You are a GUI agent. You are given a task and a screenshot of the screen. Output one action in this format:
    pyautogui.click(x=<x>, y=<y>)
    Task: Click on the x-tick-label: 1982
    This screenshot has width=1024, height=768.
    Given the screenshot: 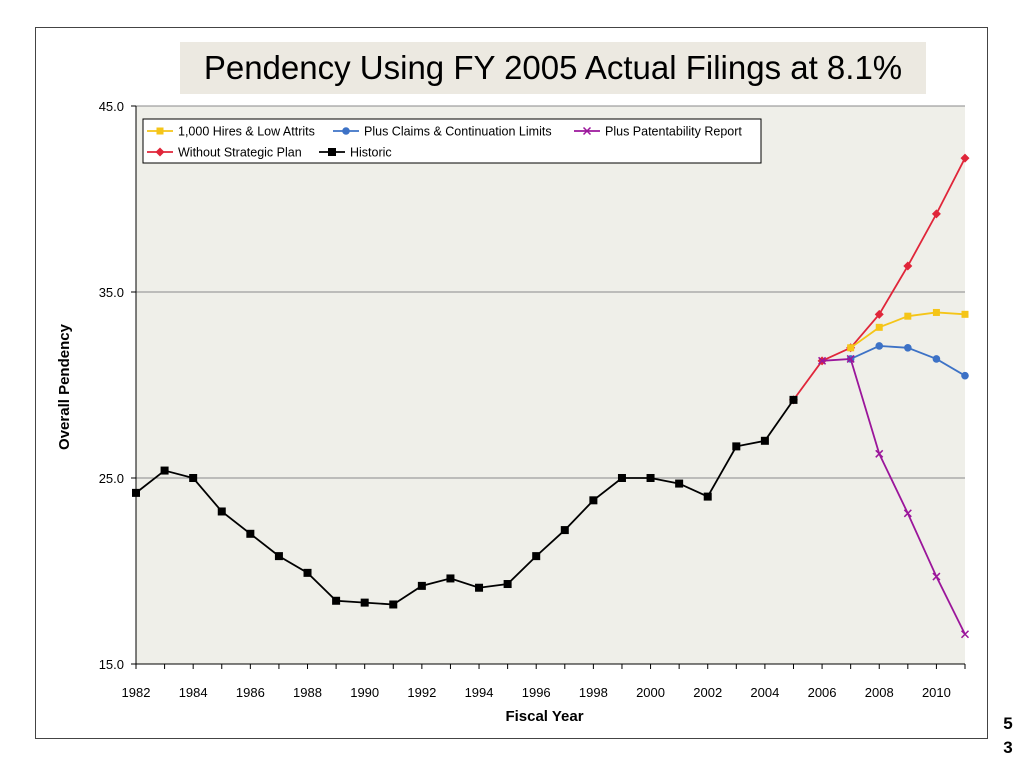 What is the action you would take?
    pyautogui.click(x=136, y=692)
    